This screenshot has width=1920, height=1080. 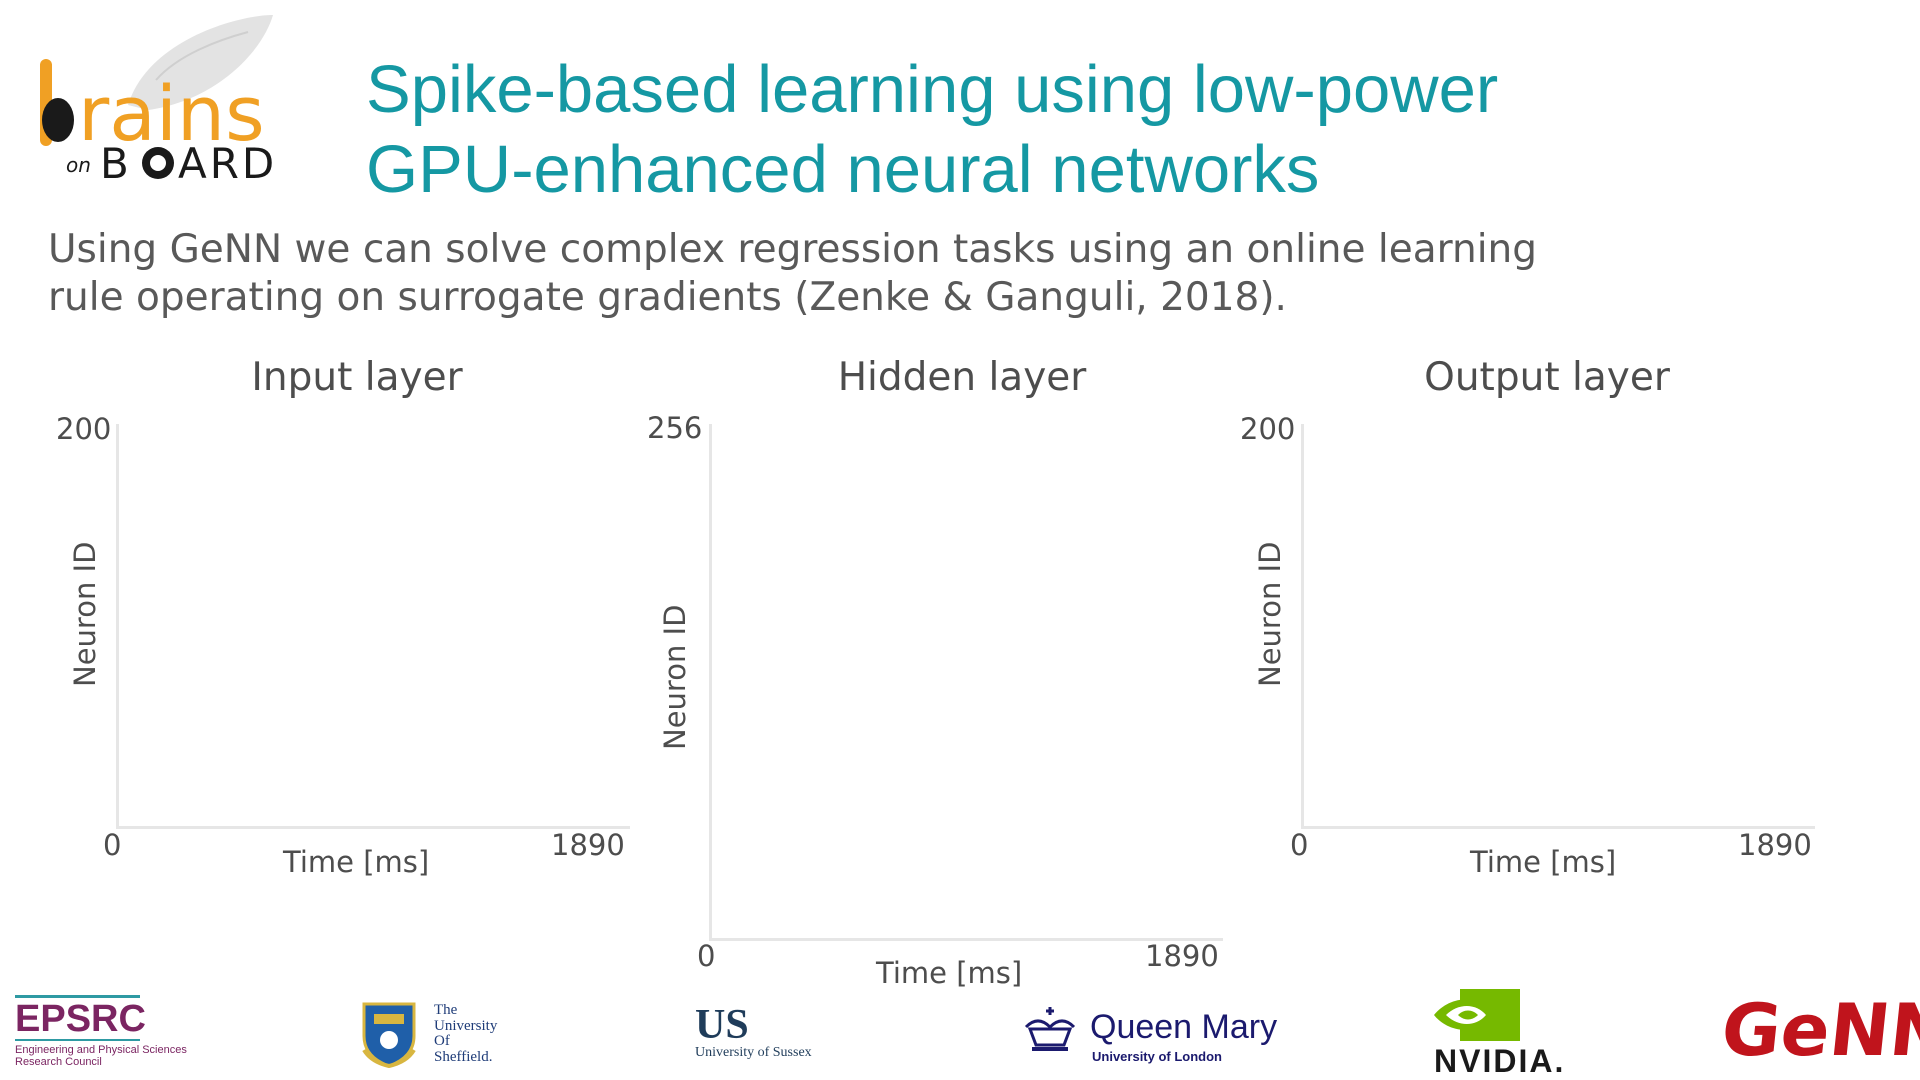 I want to click on university-of-sussex-logo: US University of Sussex, so click(x=775, y=1036).